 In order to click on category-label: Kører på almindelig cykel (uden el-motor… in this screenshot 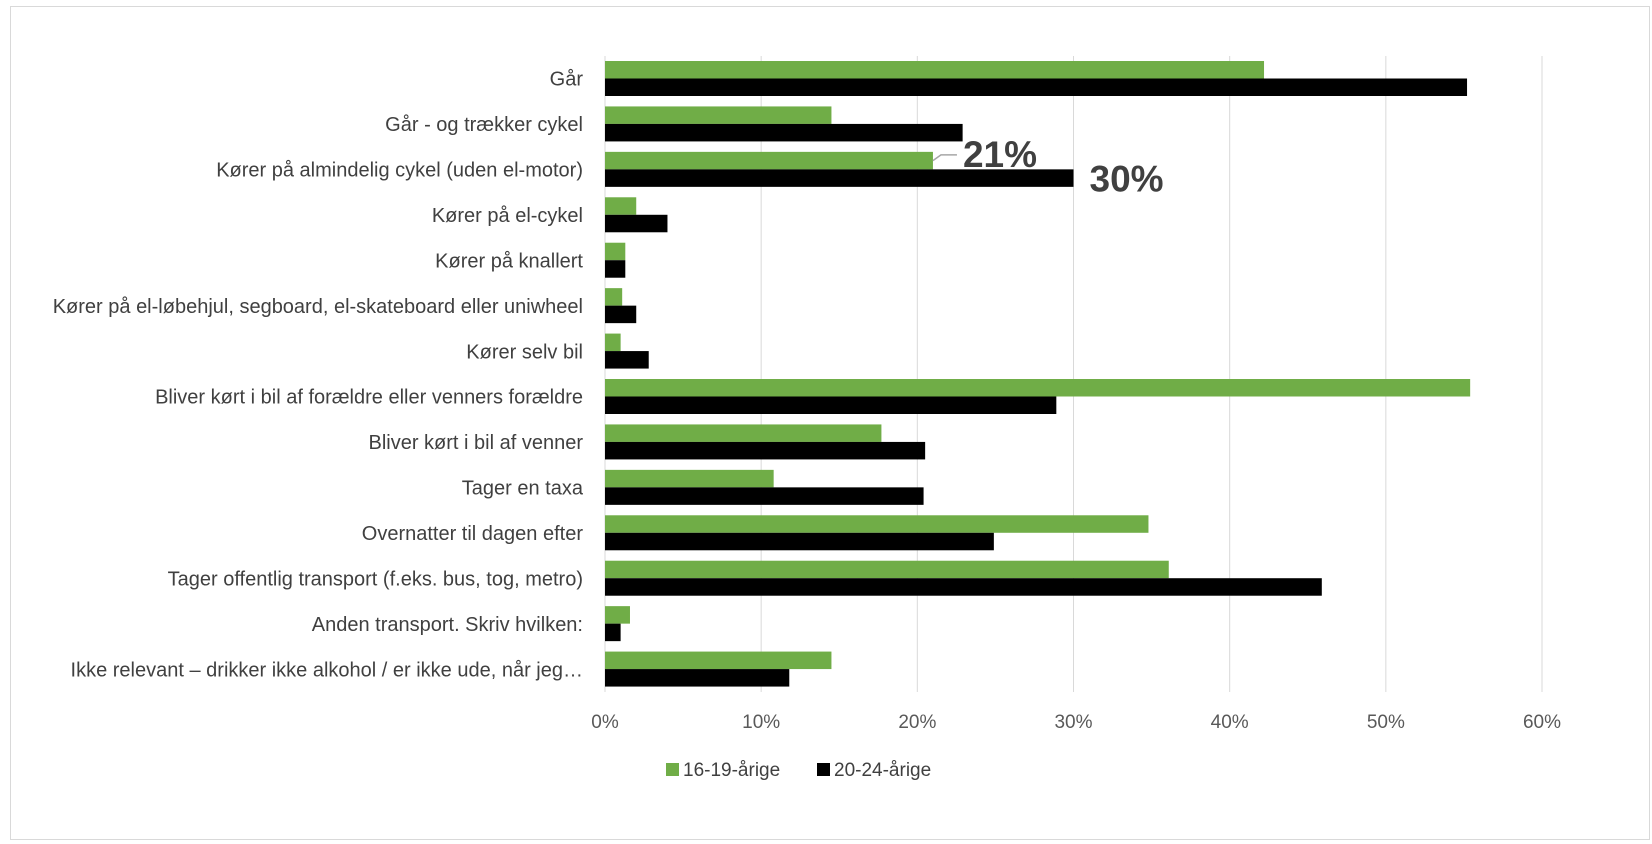, I will do `click(399, 171)`.